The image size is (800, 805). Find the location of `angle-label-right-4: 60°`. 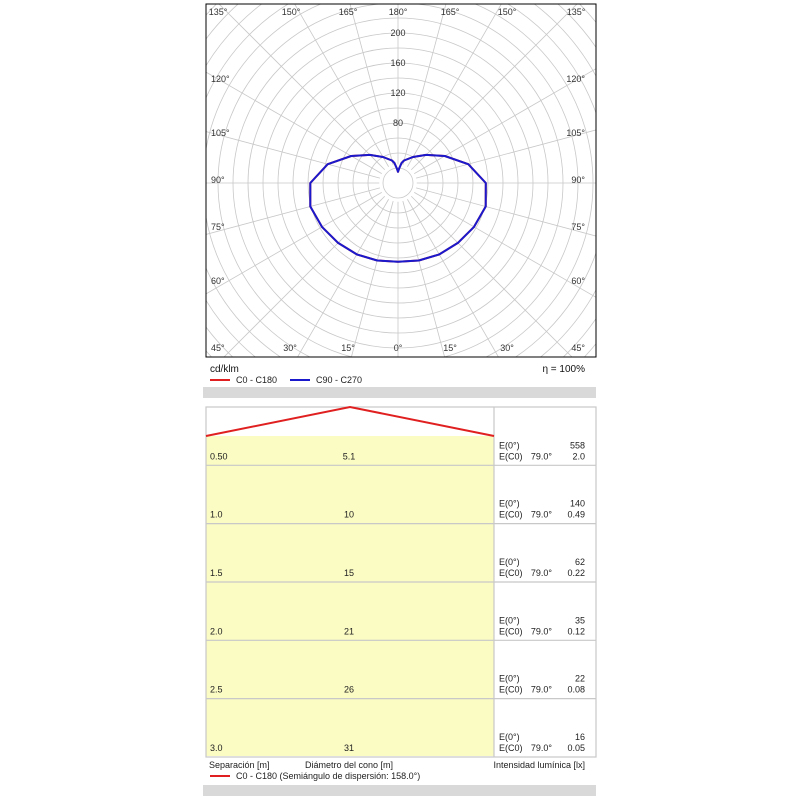

angle-label-right-4: 60° is located at coordinates (578, 281).